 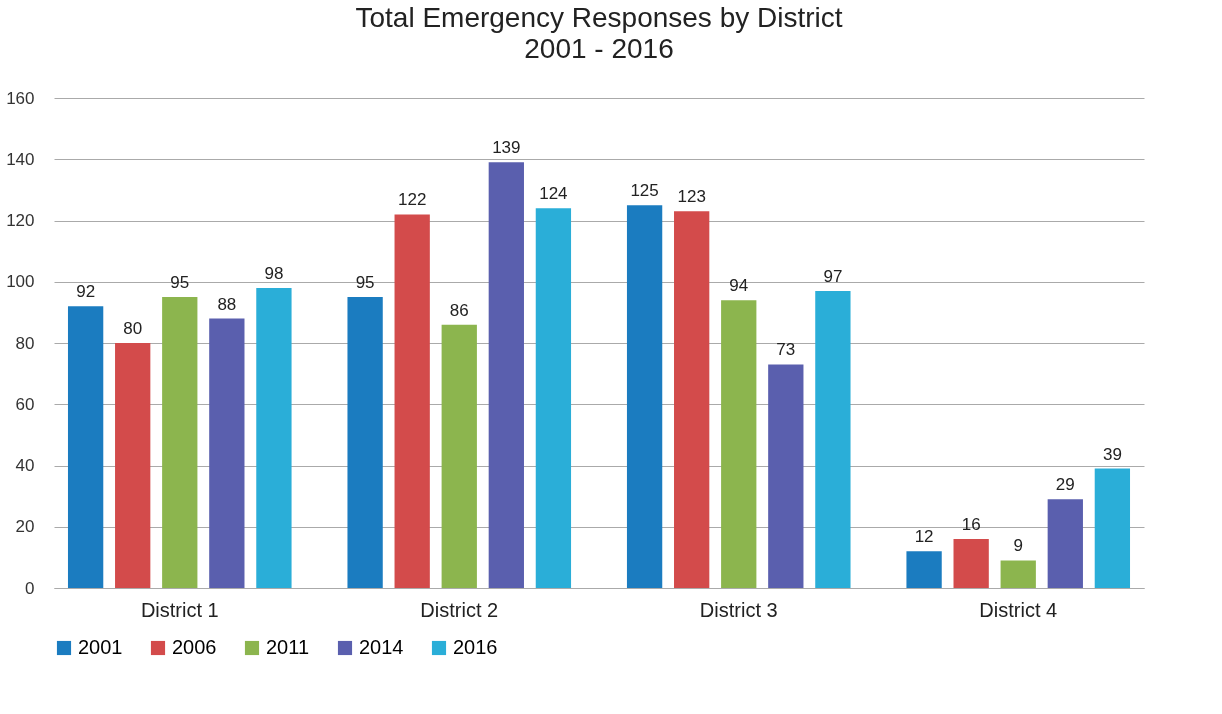 What do you see at coordinates (20, 282) in the screenshot?
I see `y-tick-label: 100` at bounding box center [20, 282].